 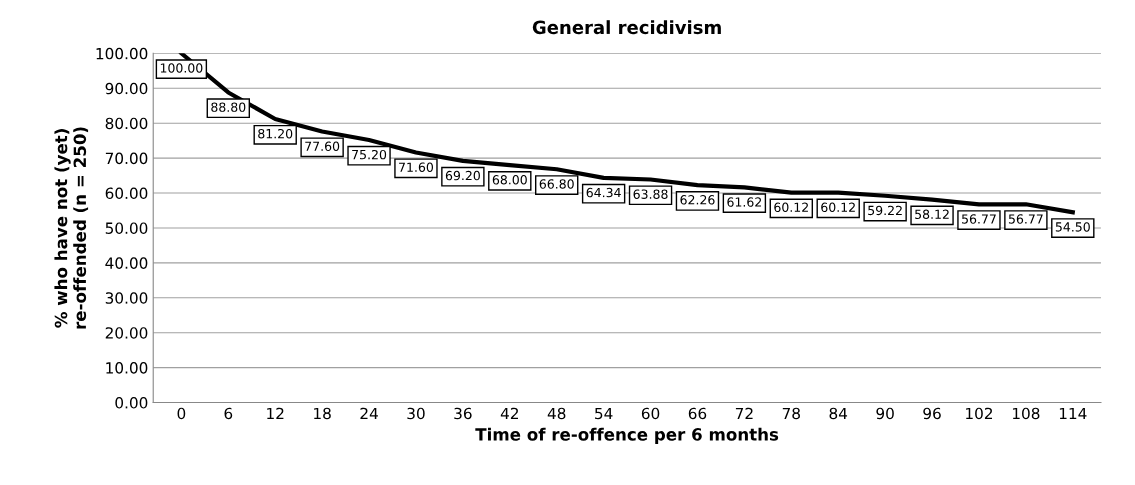 I want to click on y-tick-label: 20.00, so click(x=126, y=333).